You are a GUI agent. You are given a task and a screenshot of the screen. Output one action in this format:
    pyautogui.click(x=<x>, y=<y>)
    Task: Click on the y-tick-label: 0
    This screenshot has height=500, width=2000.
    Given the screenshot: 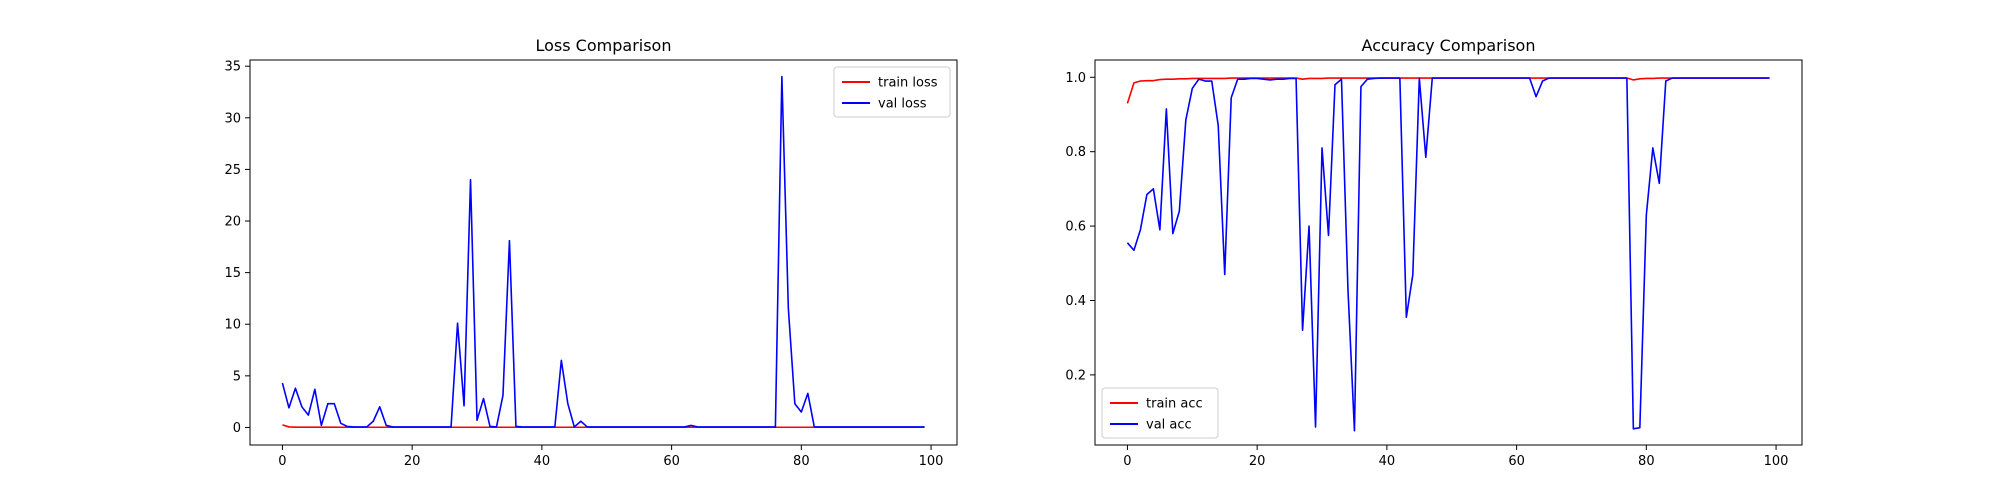 What is the action you would take?
    pyautogui.click(x=237, y=428)
    